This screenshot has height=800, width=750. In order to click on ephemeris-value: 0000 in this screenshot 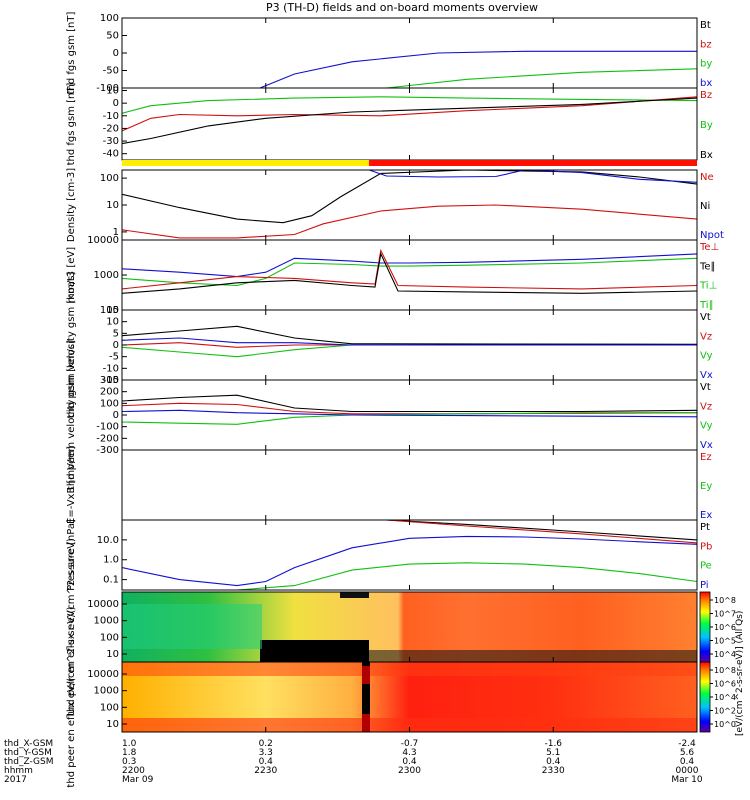, I will do `click(687, 771)`.